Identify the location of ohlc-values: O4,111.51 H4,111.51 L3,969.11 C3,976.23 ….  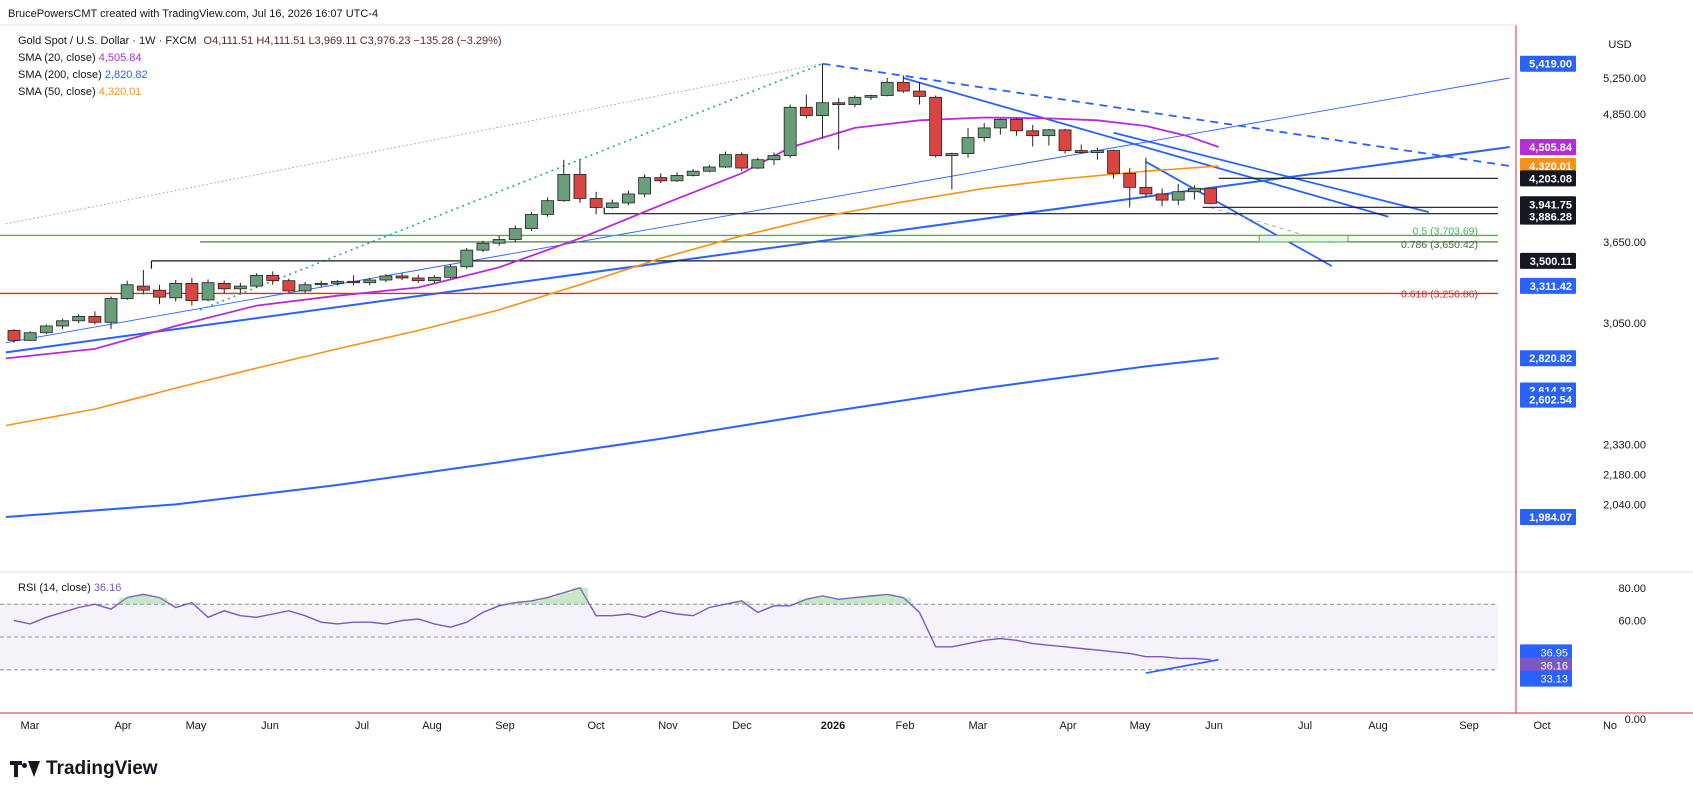
(352, 41).